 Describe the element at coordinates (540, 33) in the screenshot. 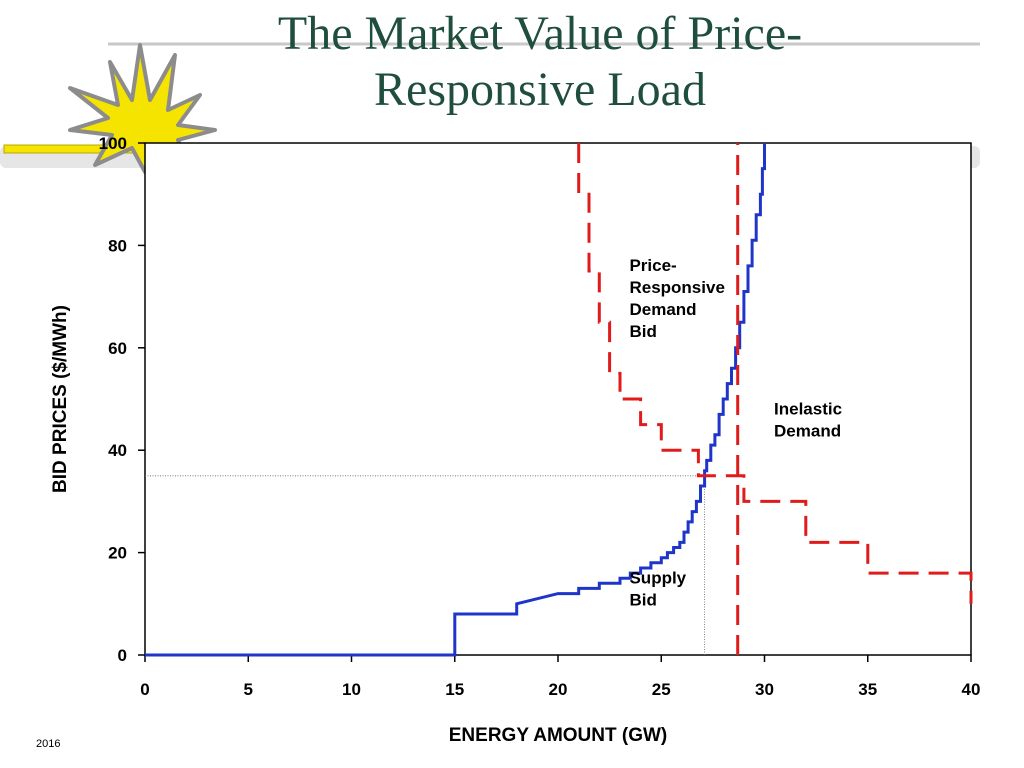

I see `slide-title-line1: The Market Value of Price-` at that location.